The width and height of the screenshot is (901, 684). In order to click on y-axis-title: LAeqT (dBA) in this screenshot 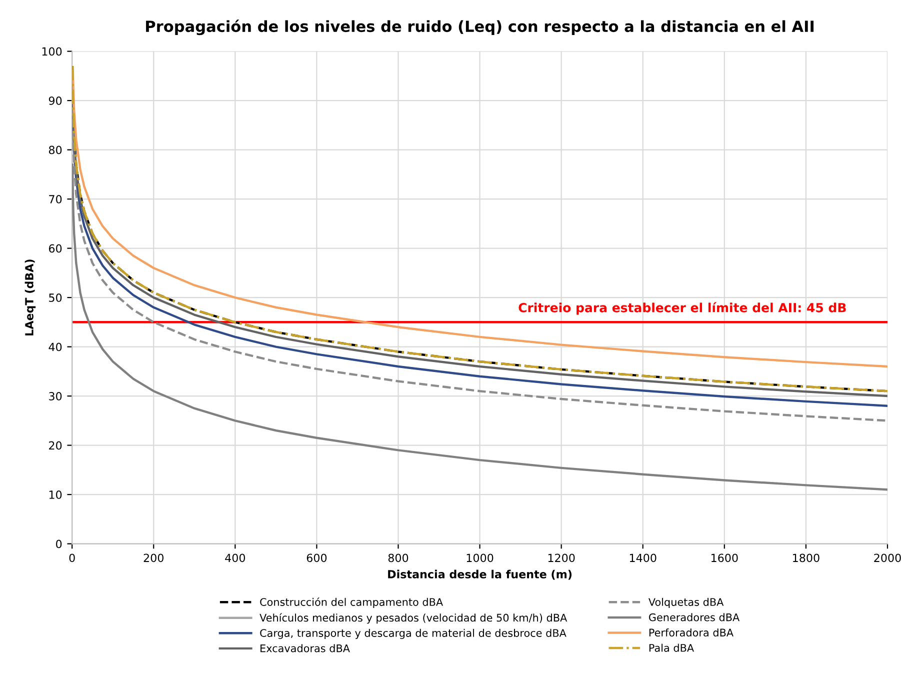, I will do `click(30, 298)`.